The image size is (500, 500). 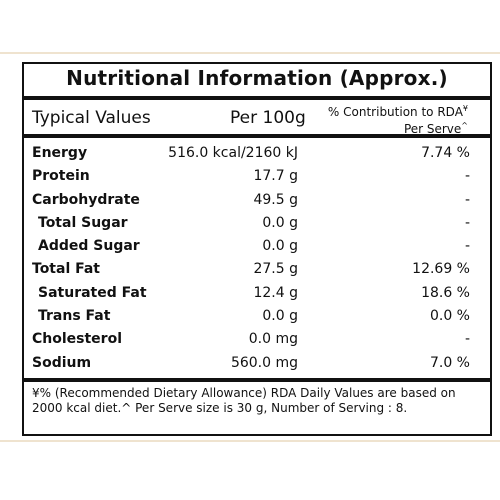 What do you see at coordinates (445, 153) in the screenshot?
I see `nutrient-rda-percent: 7.74 %` at bounding box center [445, 153].